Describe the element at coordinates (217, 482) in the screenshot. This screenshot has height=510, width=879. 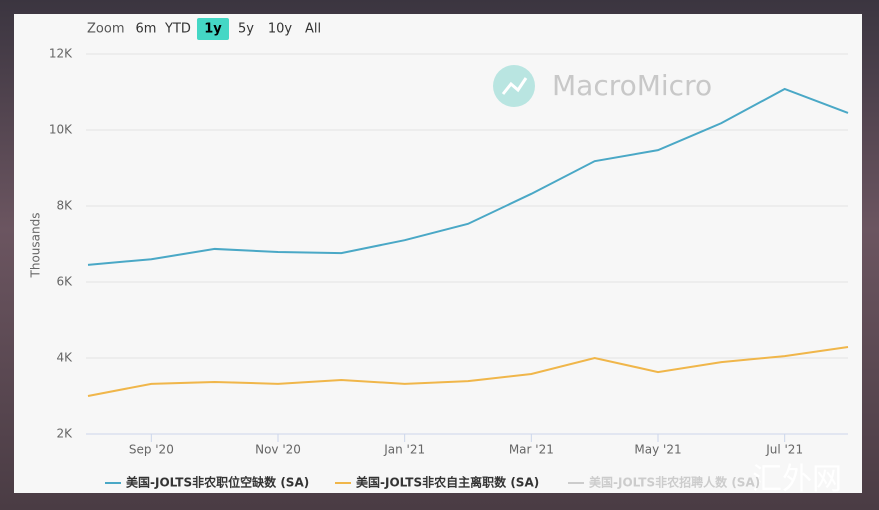
I see `legend-label: 美国-JOLTS非农职位空缺数 (SA)` at that location.